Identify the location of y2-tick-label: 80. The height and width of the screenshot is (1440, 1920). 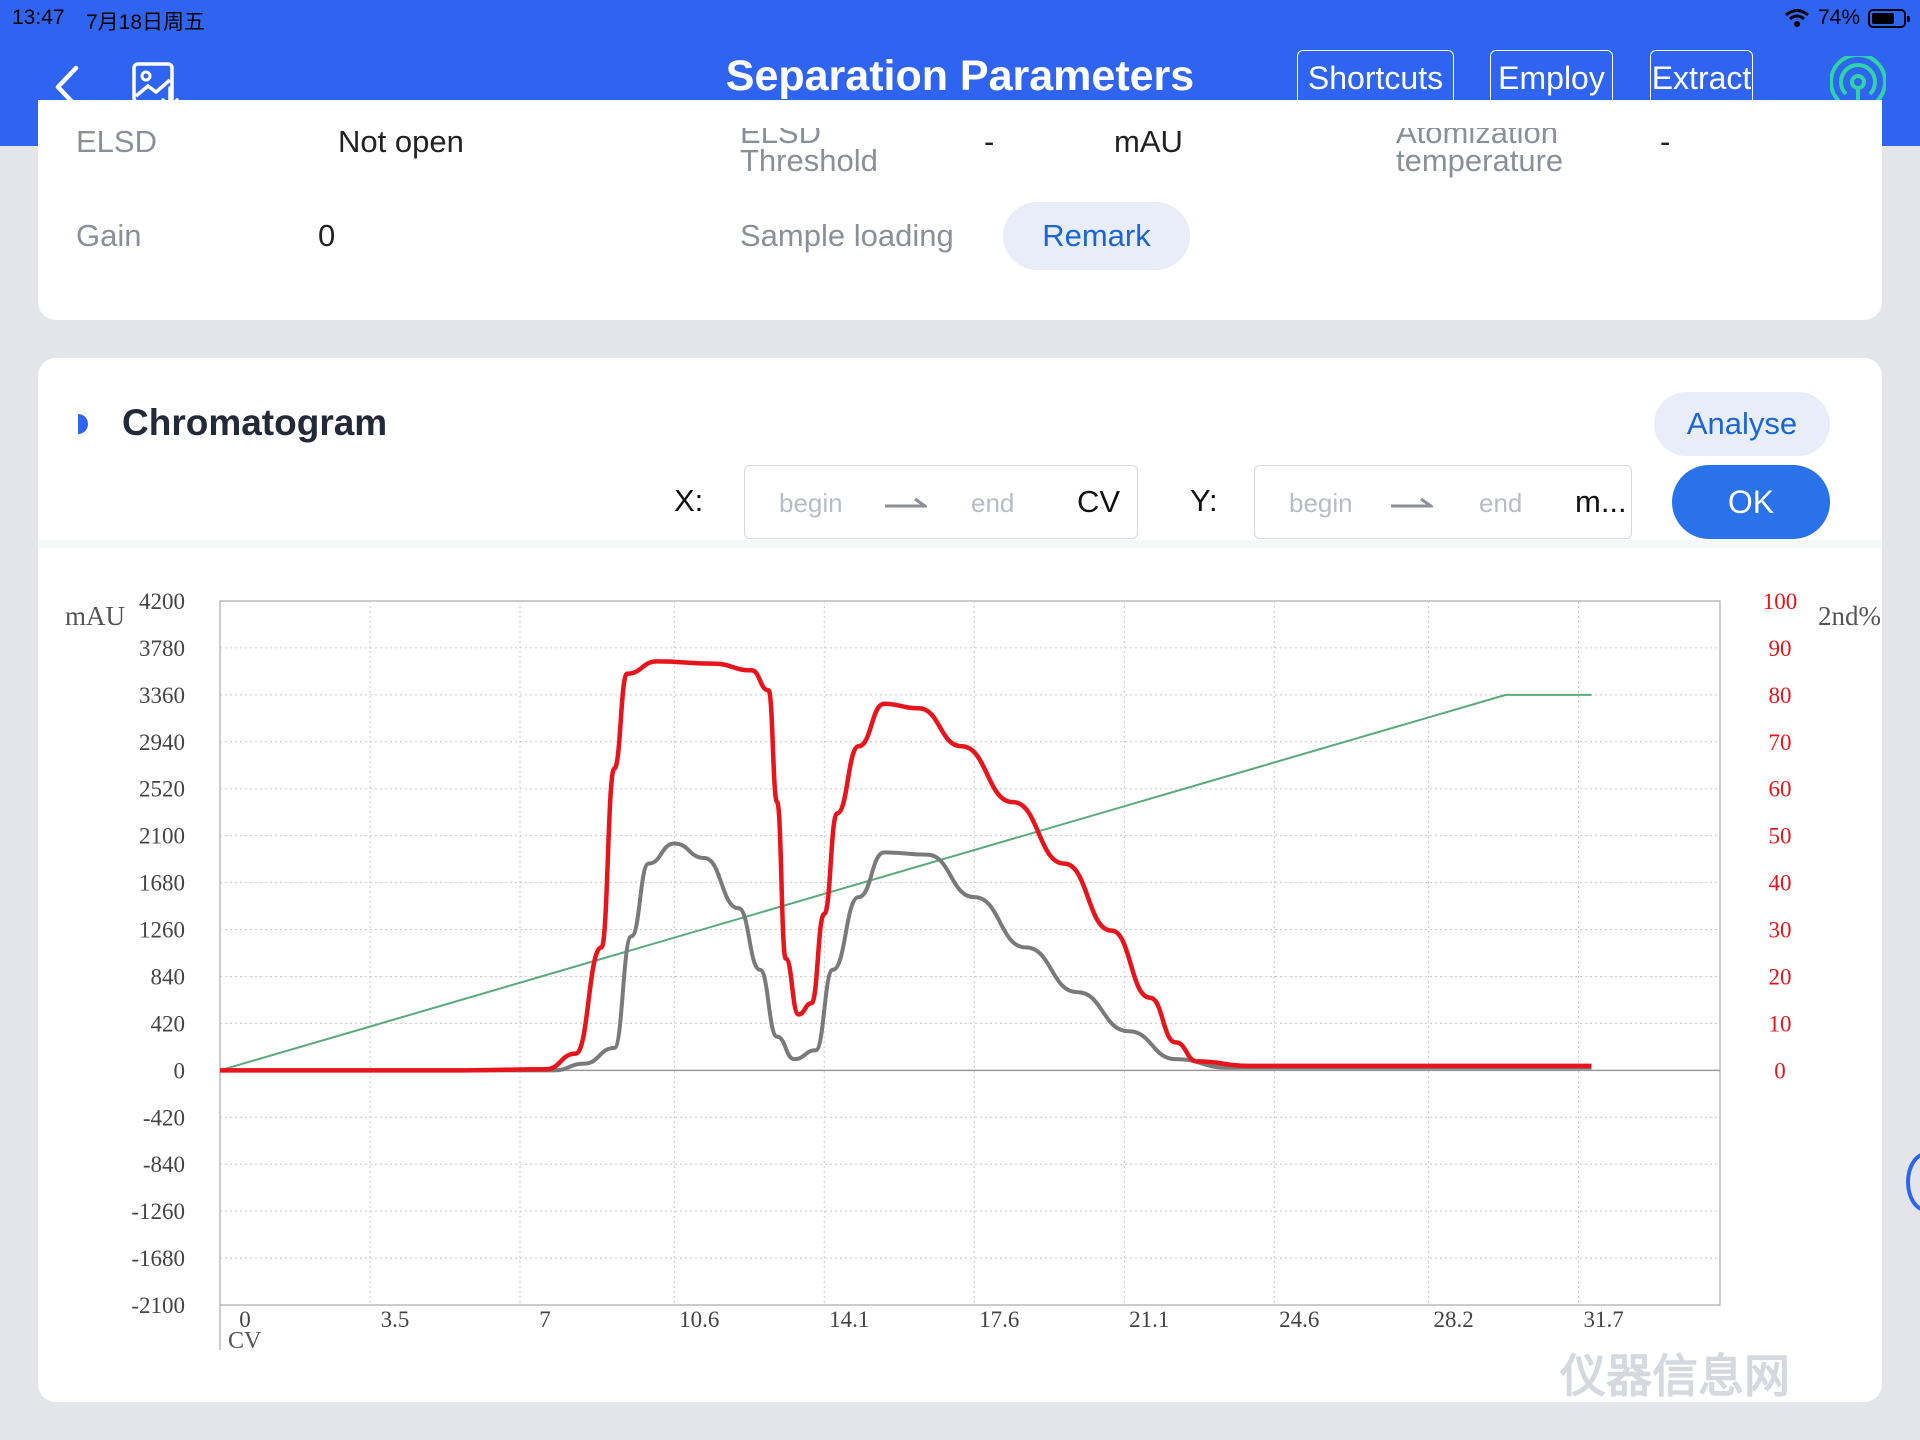
(1780, 695).